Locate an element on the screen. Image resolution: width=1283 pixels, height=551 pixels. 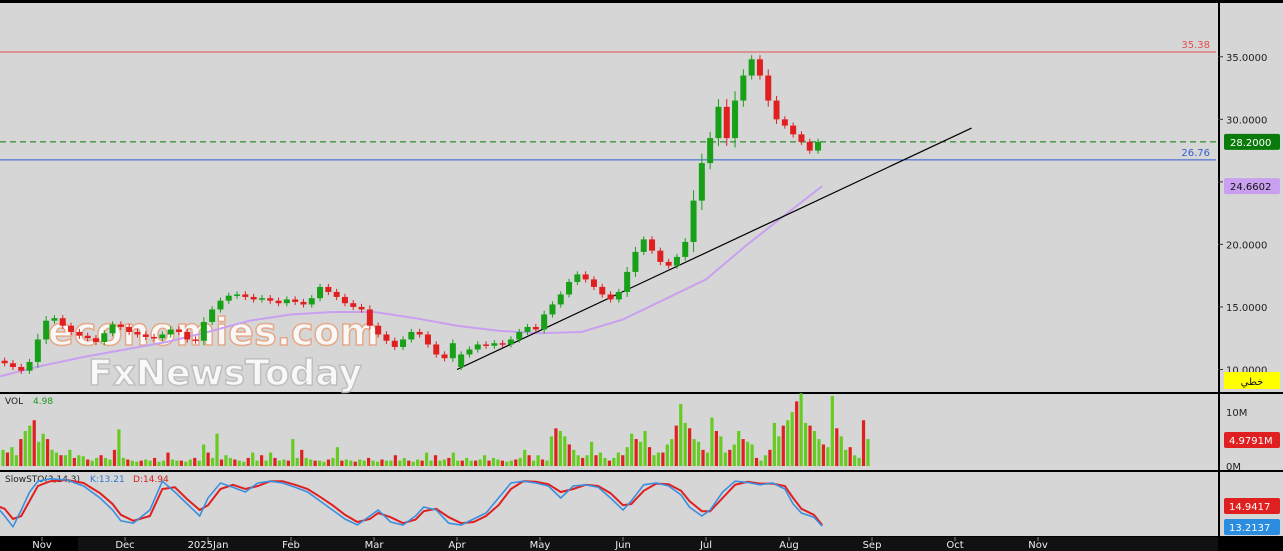
scale-mode-label: خطي is located at coordinates (1252, 382).